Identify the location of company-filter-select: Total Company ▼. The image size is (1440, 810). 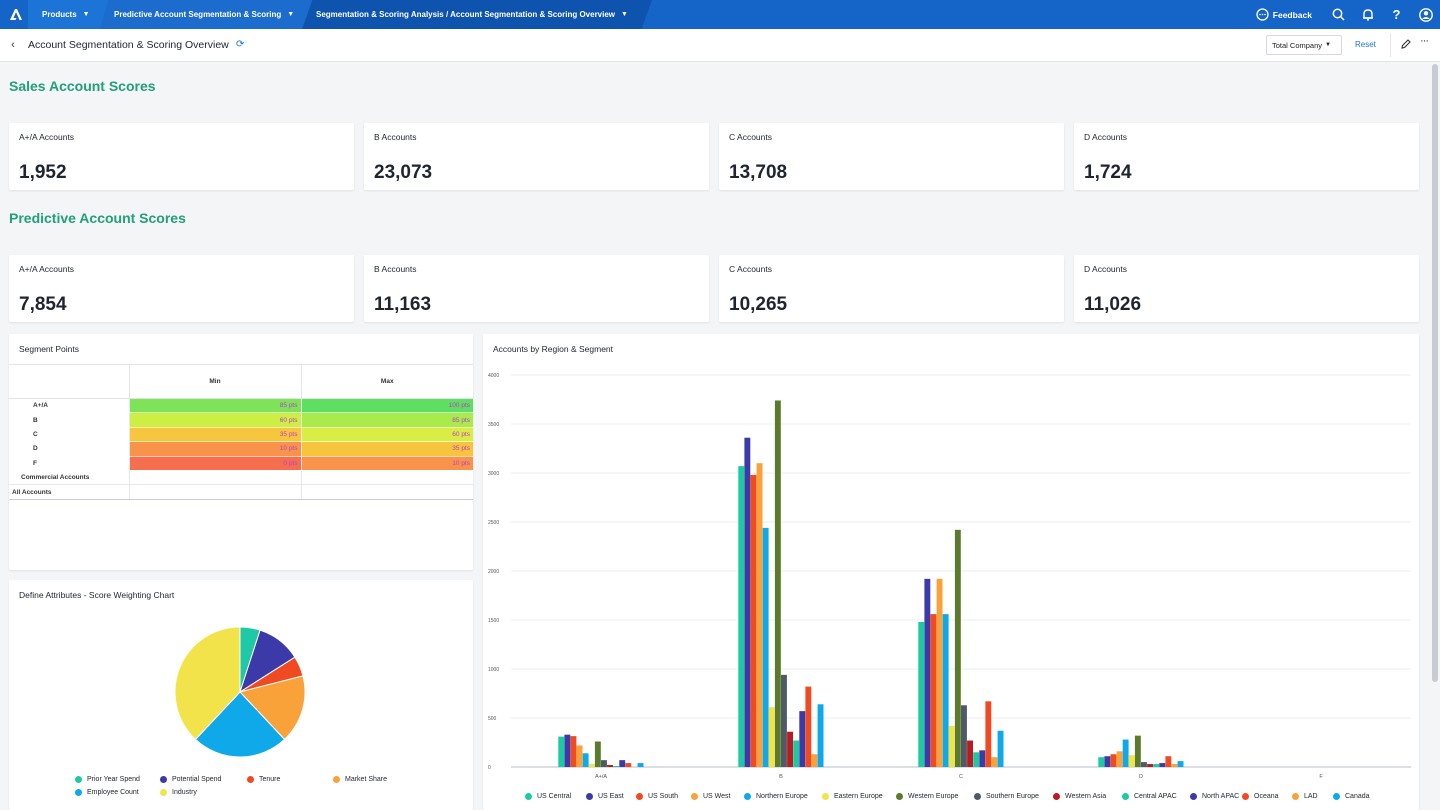
(1304, 45).